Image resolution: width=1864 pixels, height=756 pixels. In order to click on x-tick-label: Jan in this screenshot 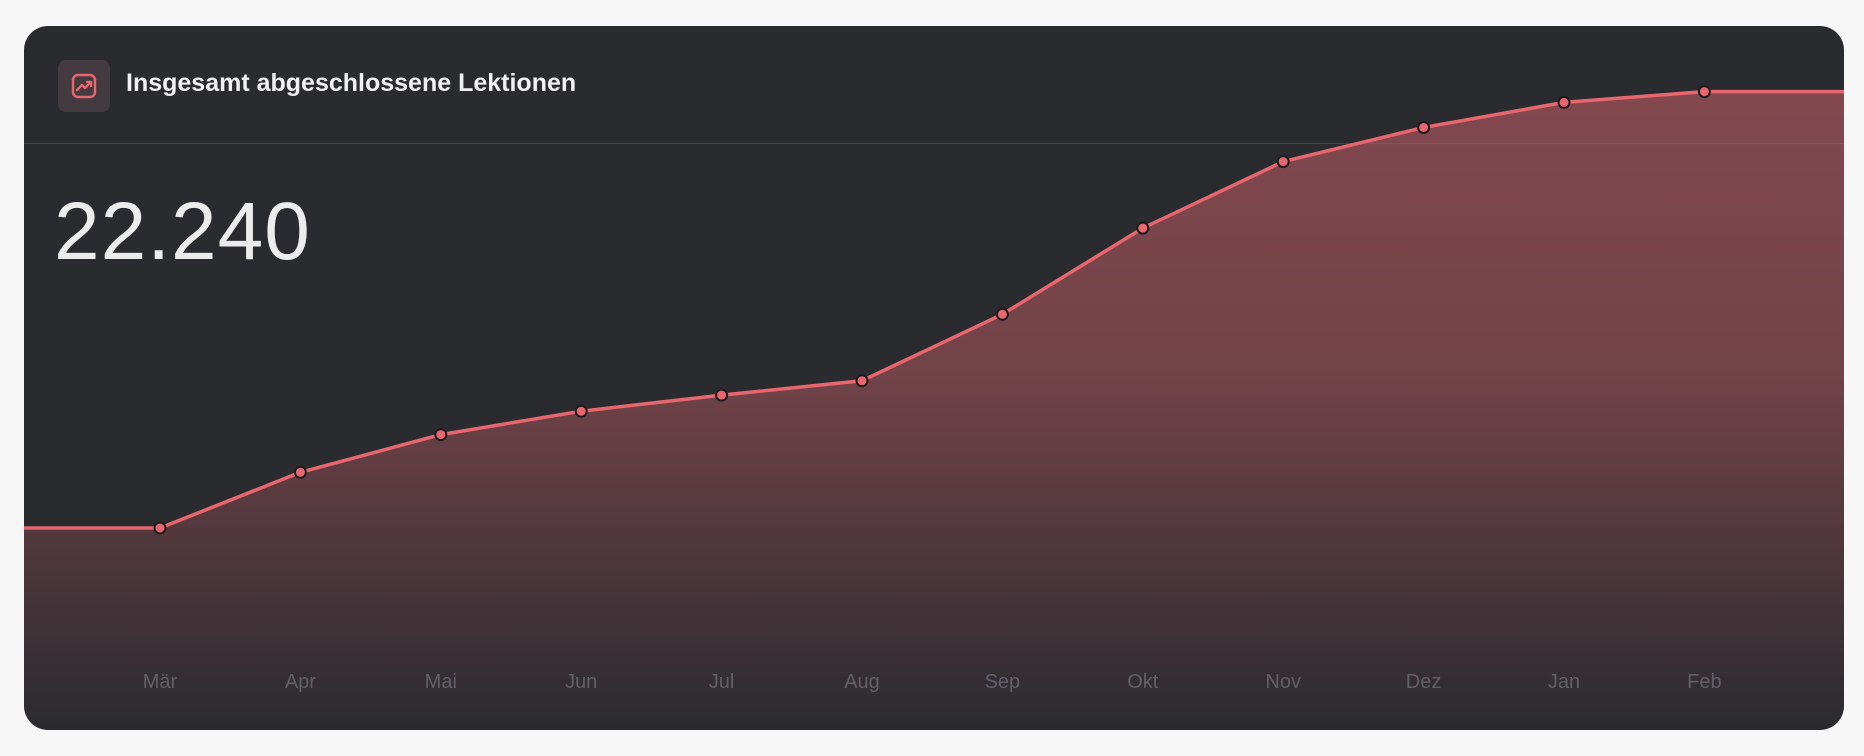, I will do `click(1564, 682)`.